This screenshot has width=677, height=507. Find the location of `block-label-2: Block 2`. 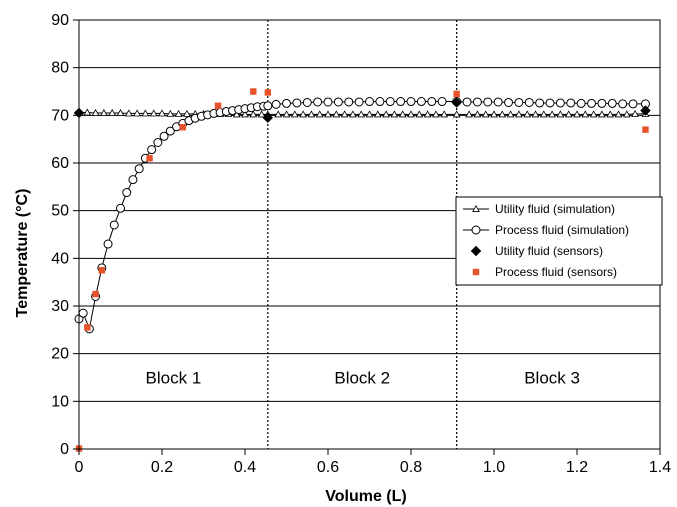

block-label-2: Block 2 is located at coordinates (362, 378).